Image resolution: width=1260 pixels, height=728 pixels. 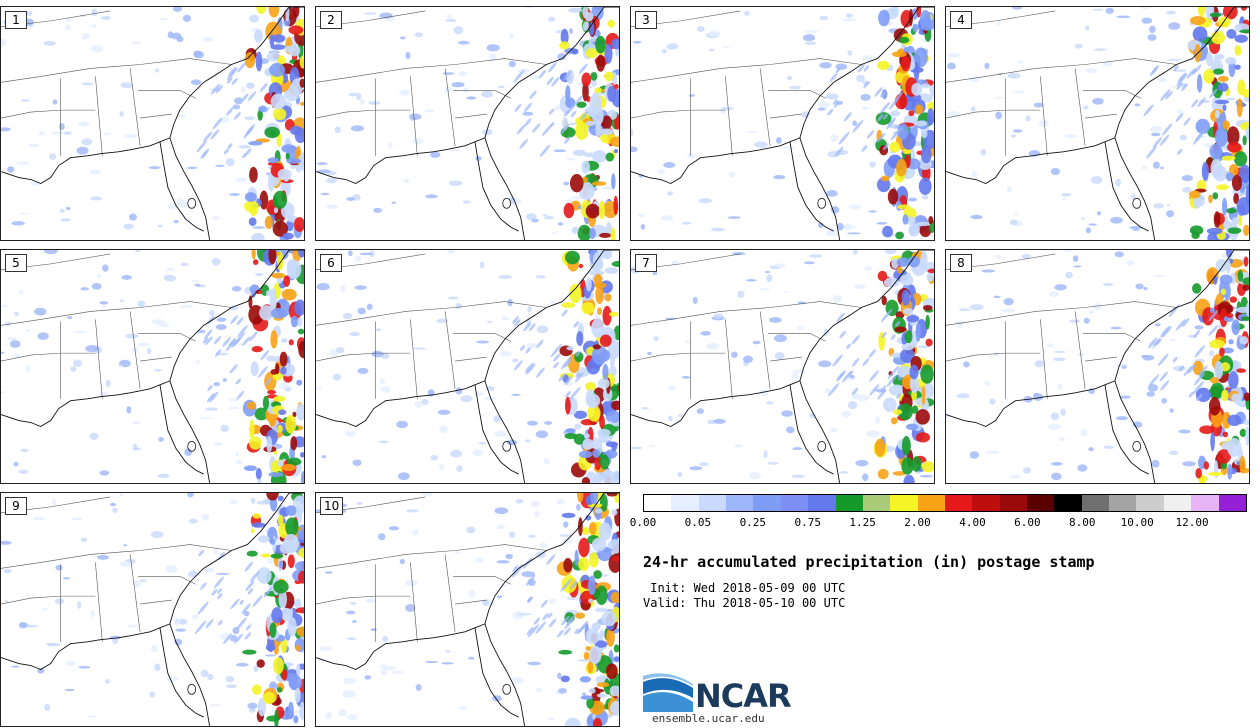 I want to click on member-number-label: 7, so click(x=646, y=263).